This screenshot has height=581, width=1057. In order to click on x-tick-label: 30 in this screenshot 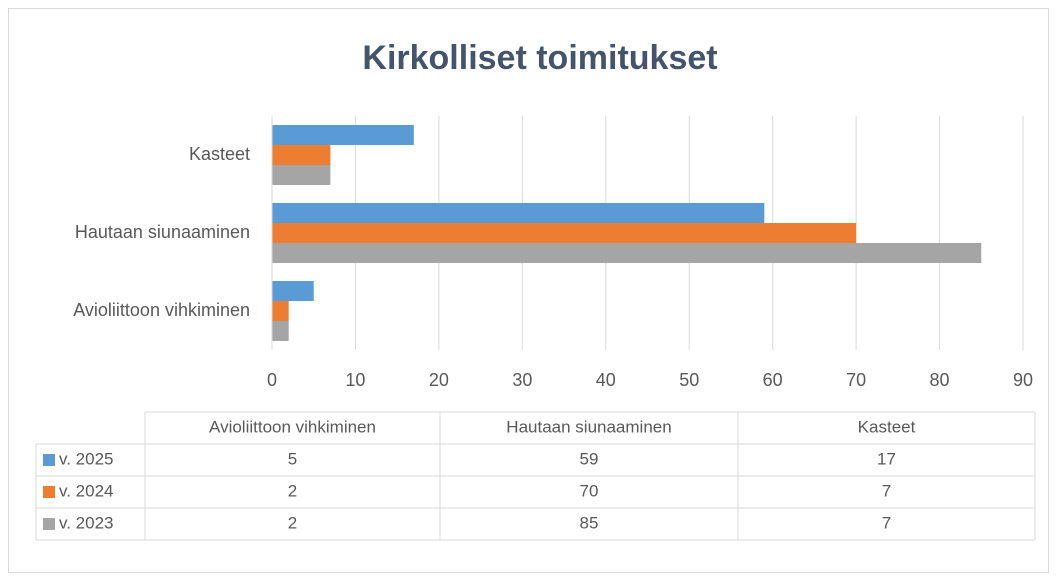, I will do `click(522, 380)`.